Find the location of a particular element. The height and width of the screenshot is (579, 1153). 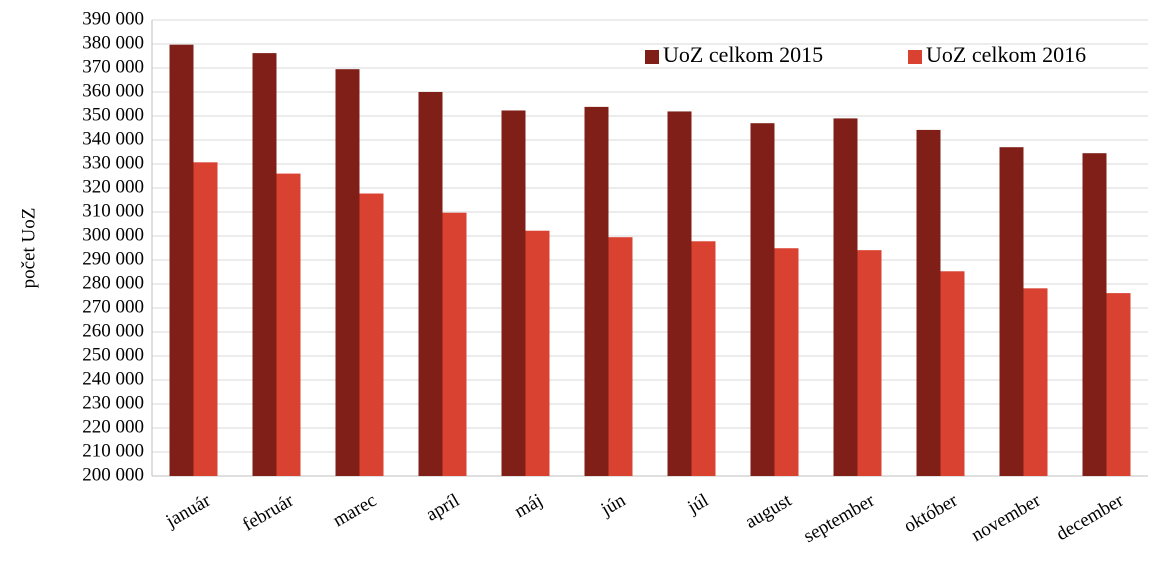

y-tick-label: 370 000 is located at coordinates (113, 66).